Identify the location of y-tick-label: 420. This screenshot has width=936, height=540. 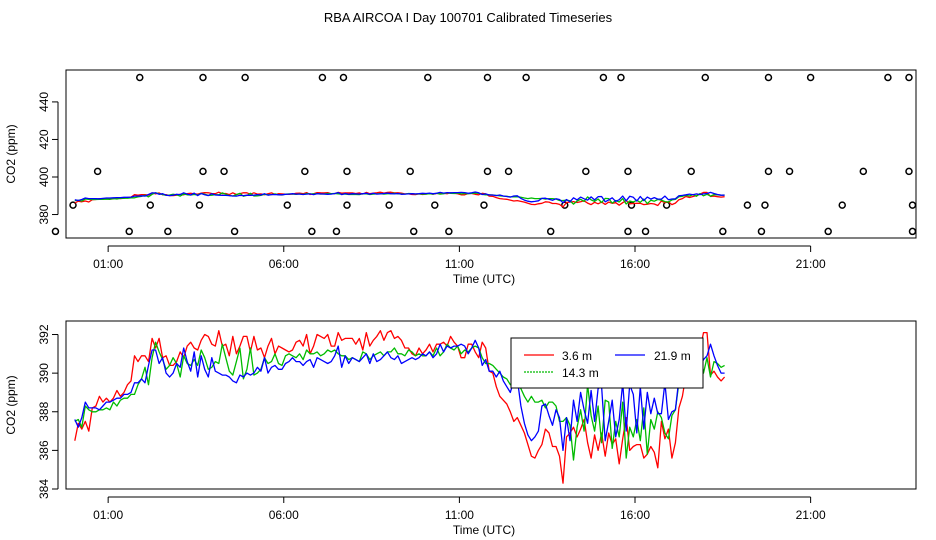
(44, 139).